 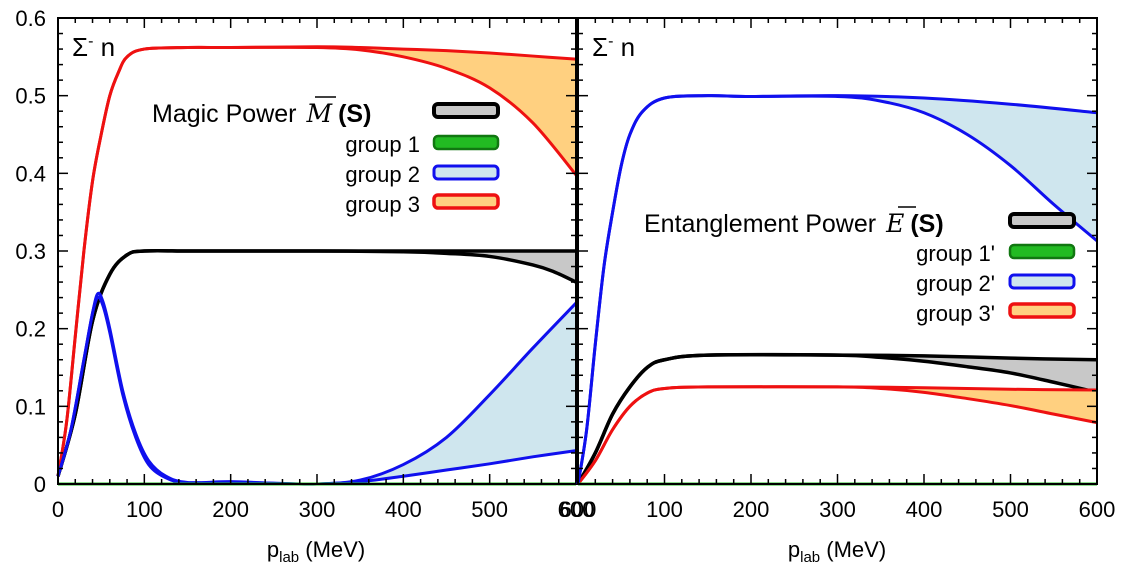 I want to click on right-line-lower-entanglement-power-e-s, so click(x=837, y=418).